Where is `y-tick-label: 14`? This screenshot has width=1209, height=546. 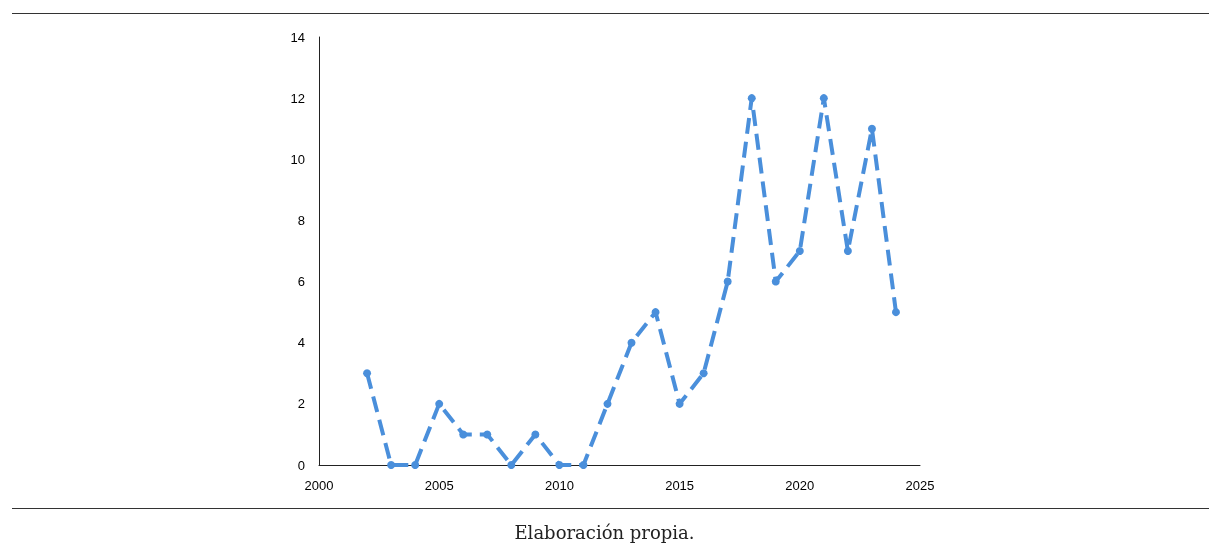
y-tick-label: 14 is located at coordinates (297, 37).